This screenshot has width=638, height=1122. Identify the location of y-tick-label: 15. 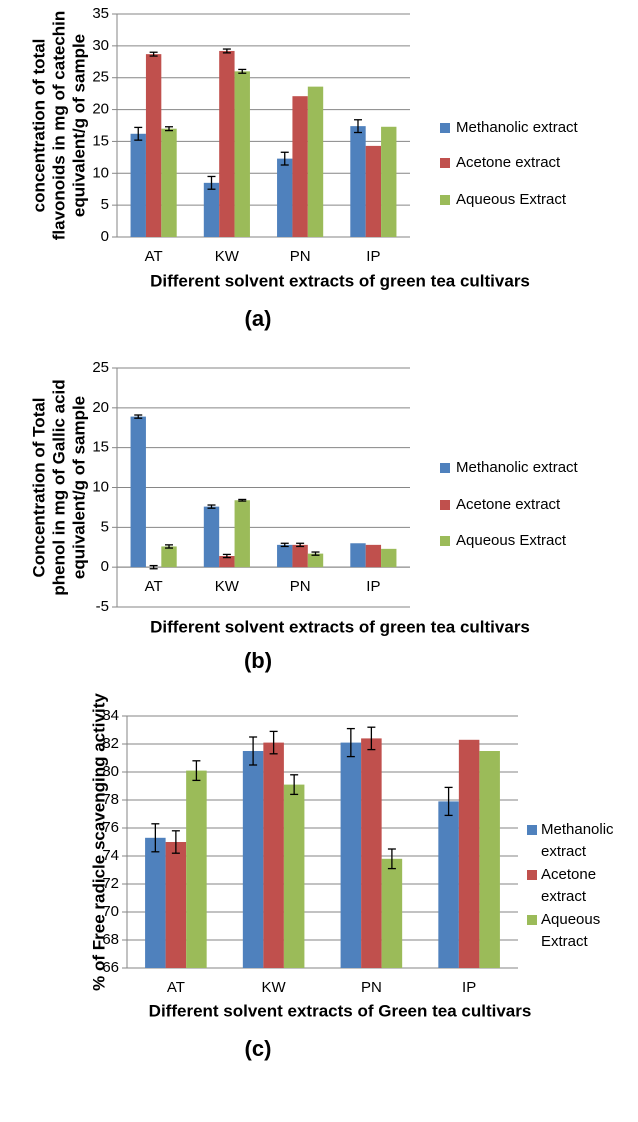
(100, 447).